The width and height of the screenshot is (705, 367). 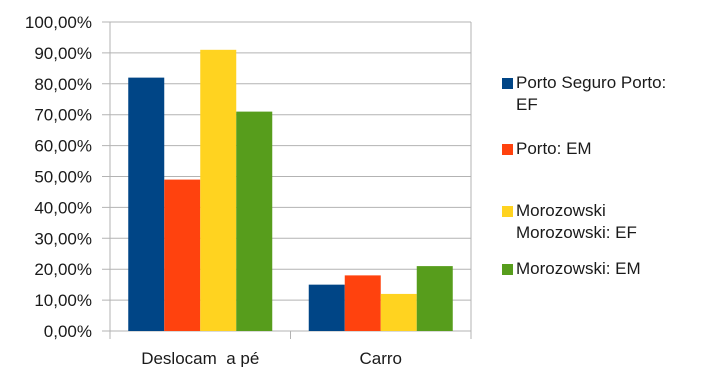 What do you see at coordinates (63, 238) in the screenshot?
I see `y-tick-label: 30,00%` at bounding box center [63, 238].